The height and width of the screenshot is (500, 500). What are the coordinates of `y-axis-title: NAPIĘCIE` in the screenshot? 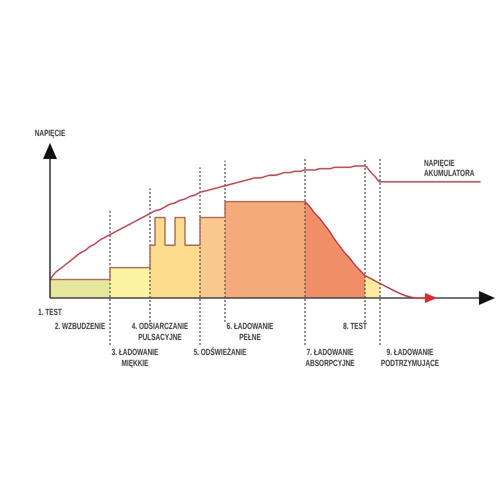 It's located at (50, 133).